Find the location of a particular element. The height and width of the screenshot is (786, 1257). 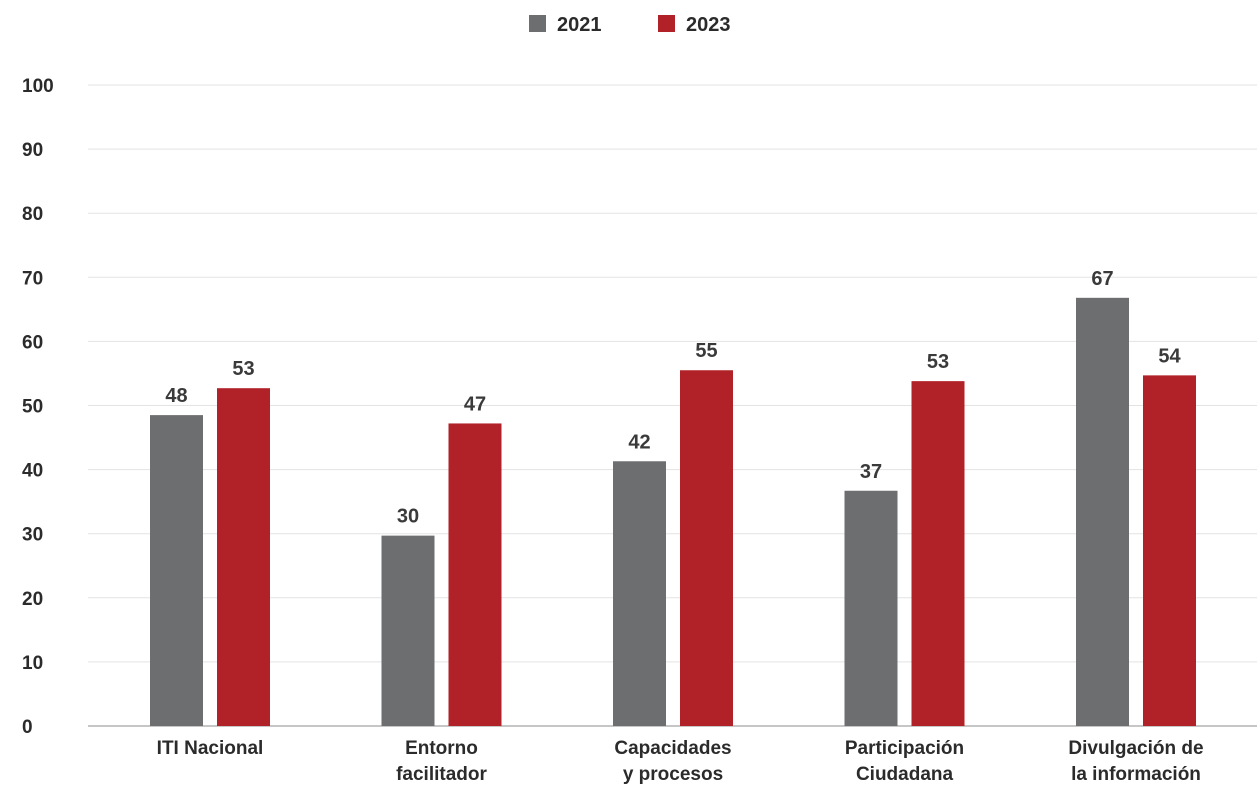

y-tick-label: 30 is located at coordinates (32, 535).